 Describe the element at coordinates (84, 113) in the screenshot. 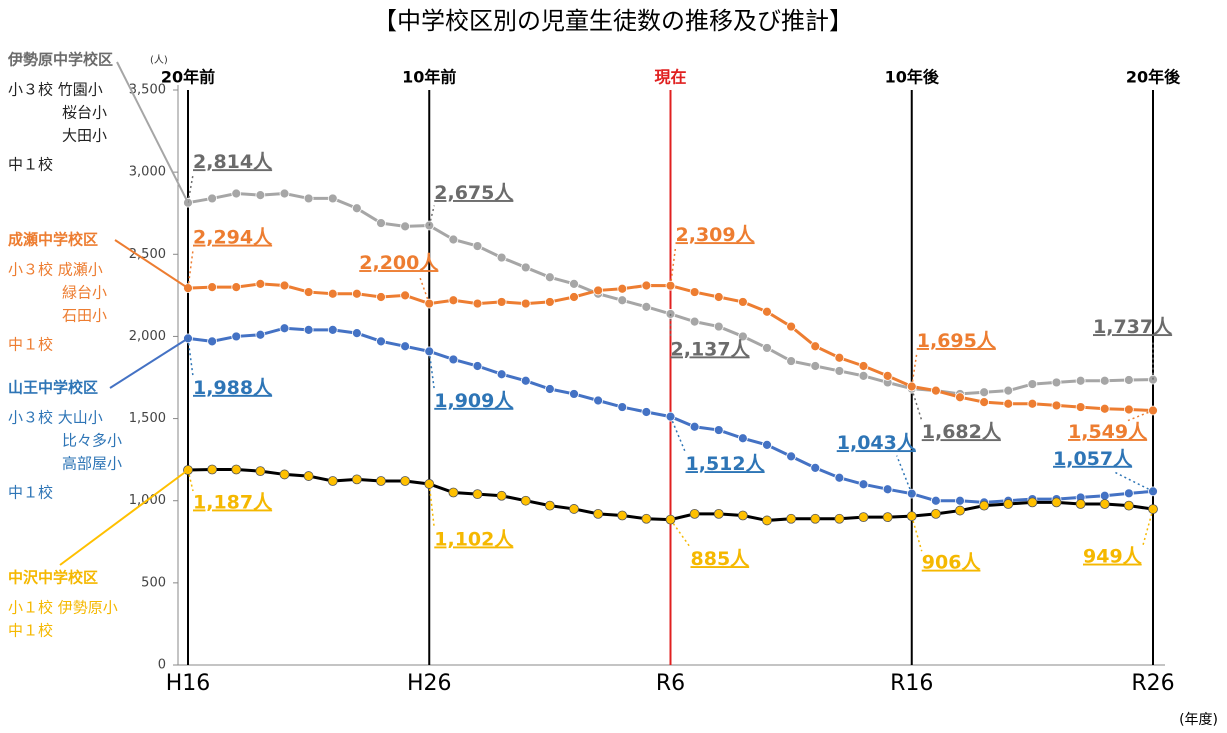

I see `legend-note: 桜台小` at that location.